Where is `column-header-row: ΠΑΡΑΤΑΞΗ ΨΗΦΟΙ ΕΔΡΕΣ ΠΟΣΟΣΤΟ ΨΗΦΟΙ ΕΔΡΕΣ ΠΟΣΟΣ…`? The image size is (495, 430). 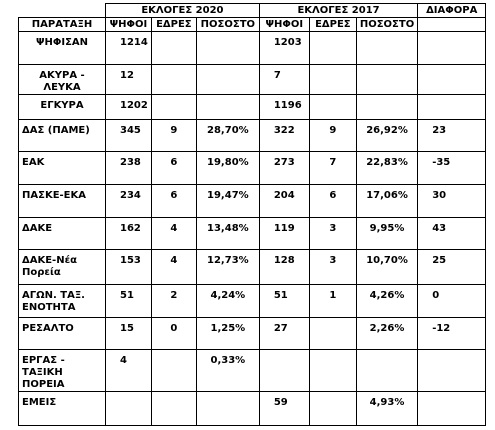
column-header-row: ΠΑΡΑΤΑΞΗ ΨΗΦΟΙ ΕΔΡΕΣ ΠΟΣΟΣΤΟ ΨΗΦΟΙ ΕΔΡΕΣ ΠΟΣΟΣ… is located at coordinates (252, 24).